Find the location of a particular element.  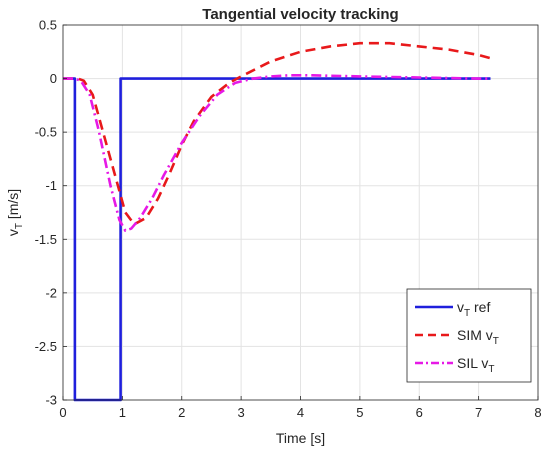

legend-label-sim: SIM vT is located at coordinates (478, 337).